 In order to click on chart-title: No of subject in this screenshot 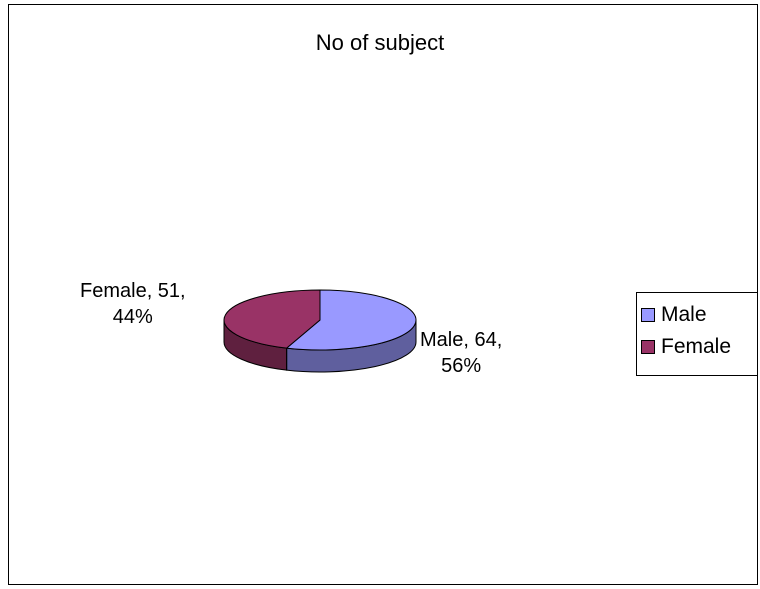, I will do `click(380, 42)`.